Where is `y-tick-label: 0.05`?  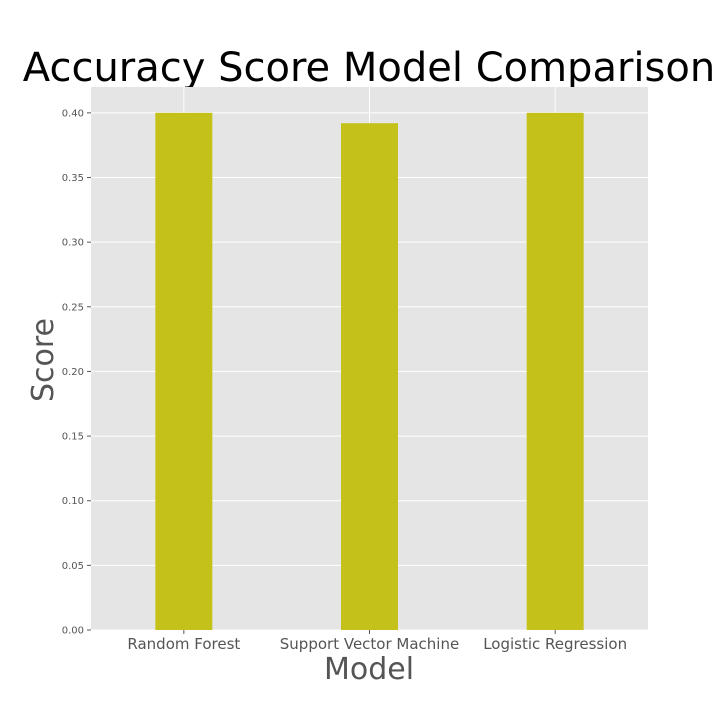
y-tick-label: 0.05 is located at coordinates (73, 566).